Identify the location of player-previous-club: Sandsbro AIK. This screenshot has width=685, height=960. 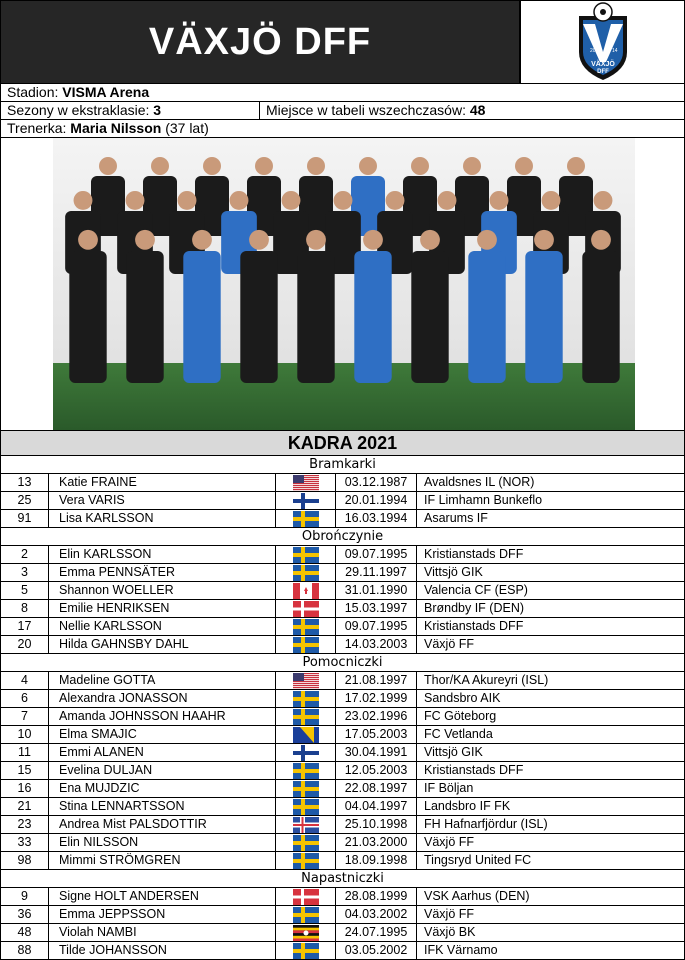
(462, 698).